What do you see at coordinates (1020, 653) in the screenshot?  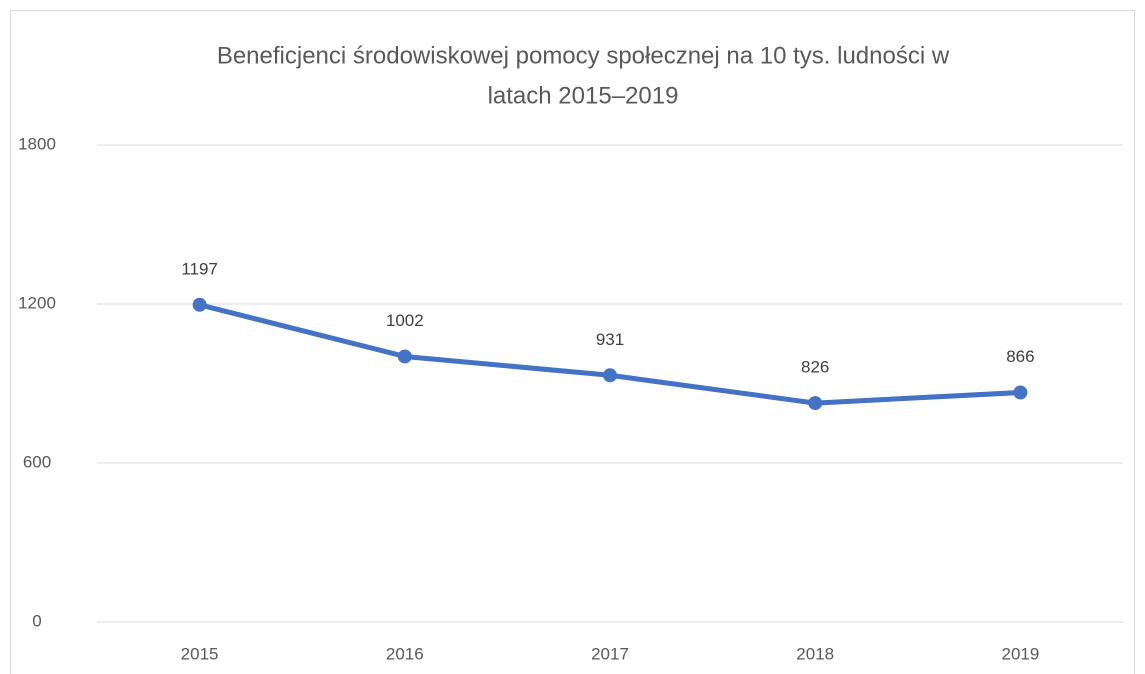 I see `x-tick-label: 2019` at bounding box center [1020, 653].